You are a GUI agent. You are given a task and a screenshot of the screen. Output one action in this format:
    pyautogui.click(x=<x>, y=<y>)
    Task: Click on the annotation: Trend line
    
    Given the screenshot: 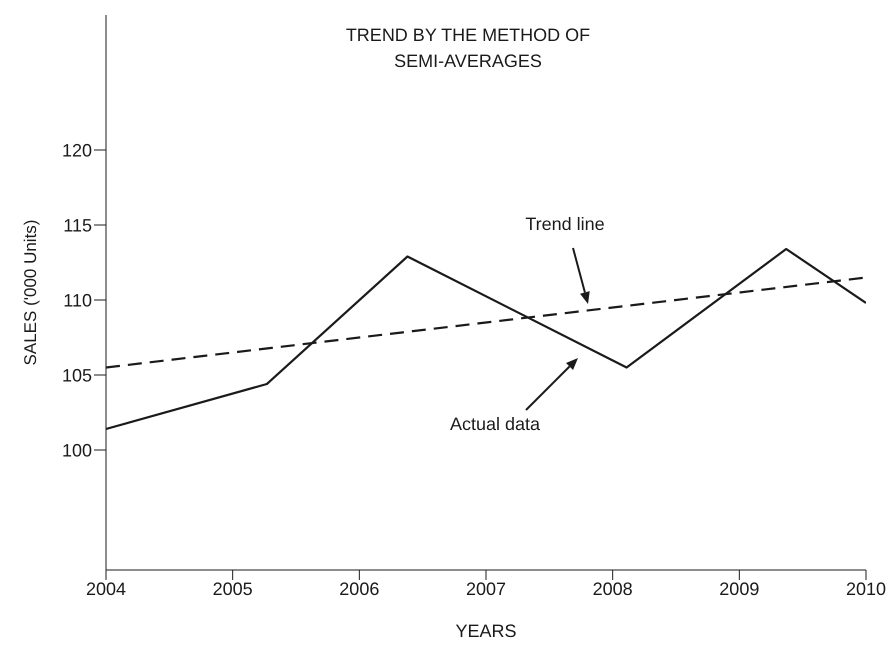 What is the action you would take?
    pyautogui.click(x=565, y=224)
    